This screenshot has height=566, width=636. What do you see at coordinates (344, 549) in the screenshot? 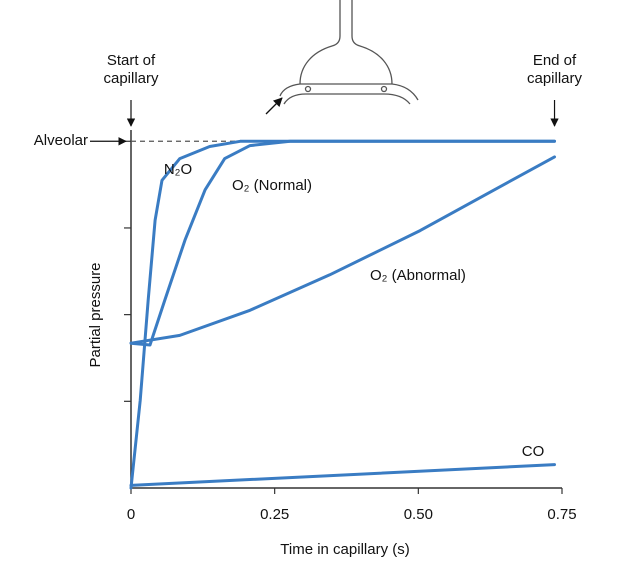
I see `x-axis-label: Time in capillary (s)` at bounding box center [344, 549].